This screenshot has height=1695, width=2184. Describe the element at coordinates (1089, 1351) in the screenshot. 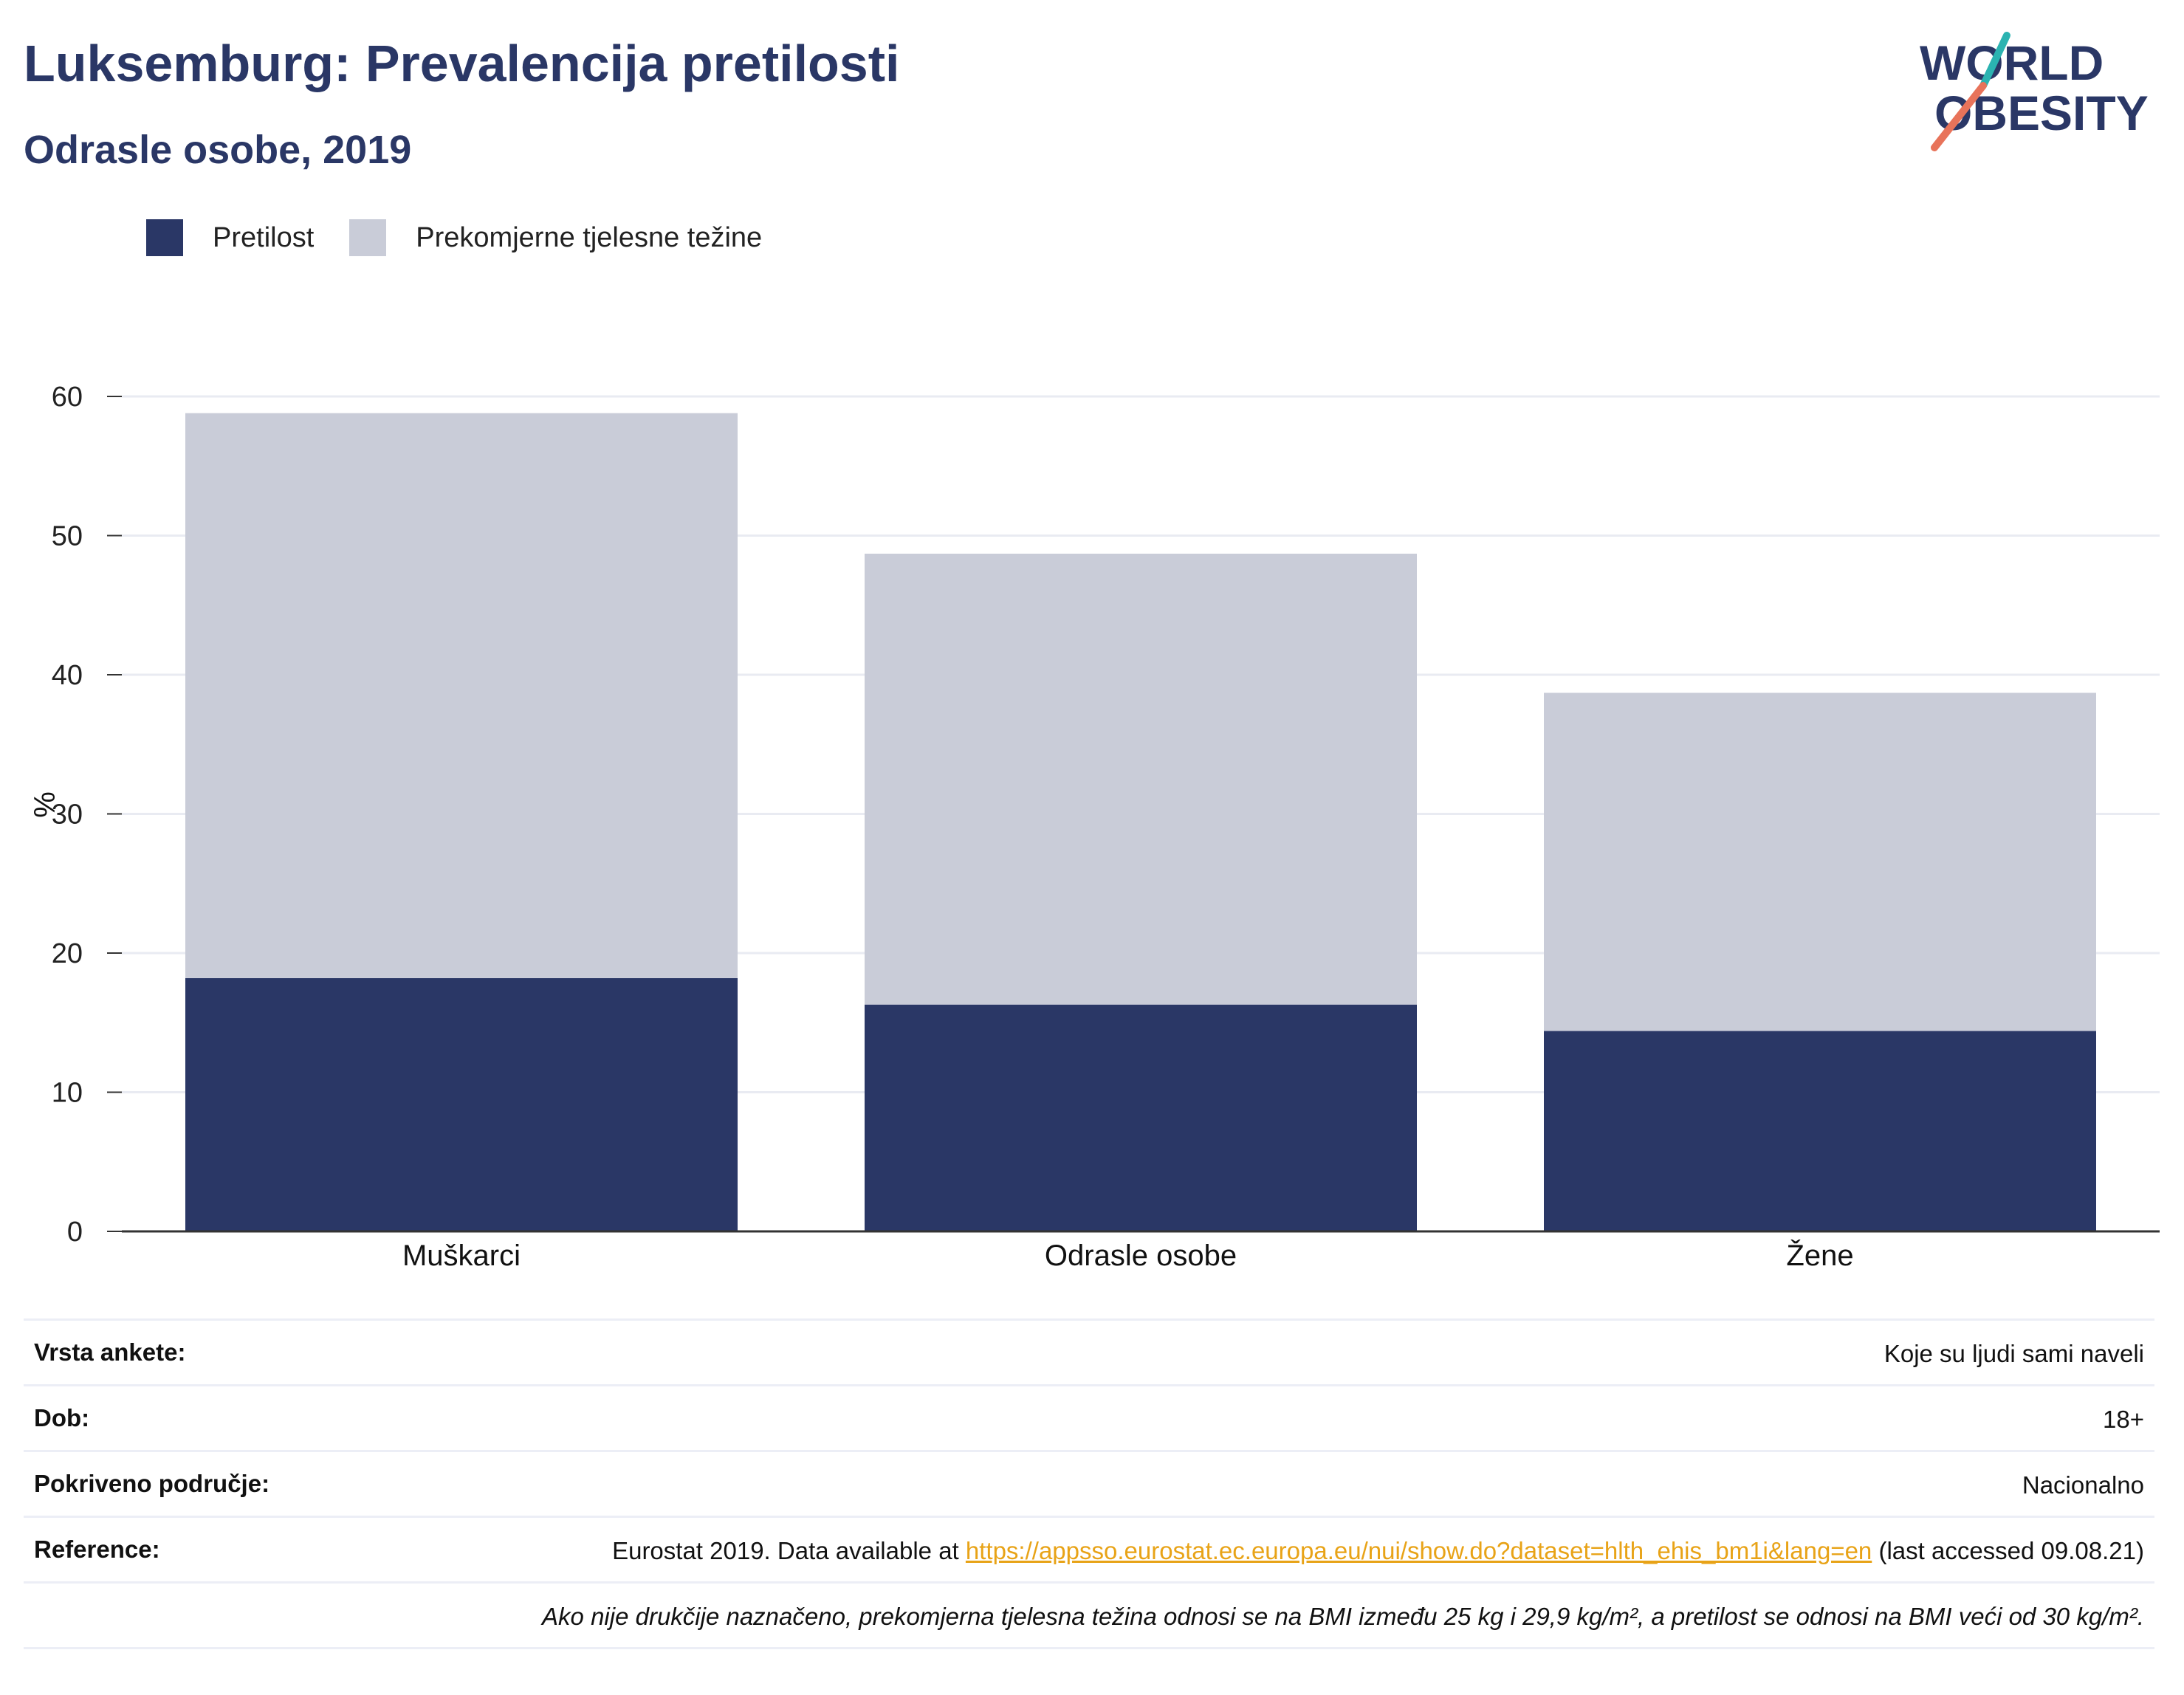

I see `info-row-survey: Vrsta ankete: Koje su ljudi sami naveli` at that location.